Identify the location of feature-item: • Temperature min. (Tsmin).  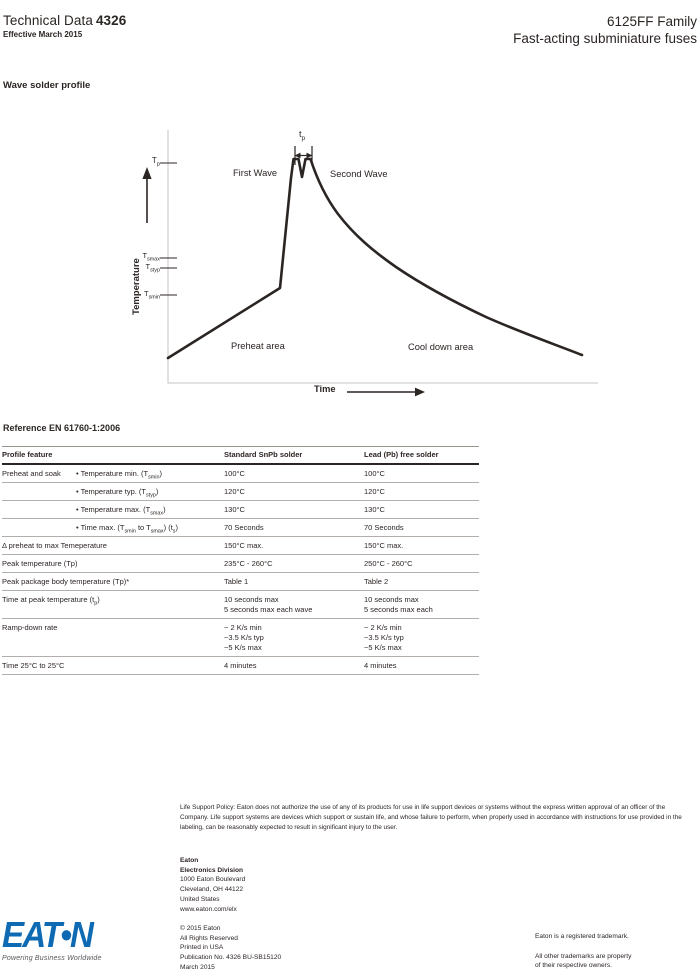
(119, 475).